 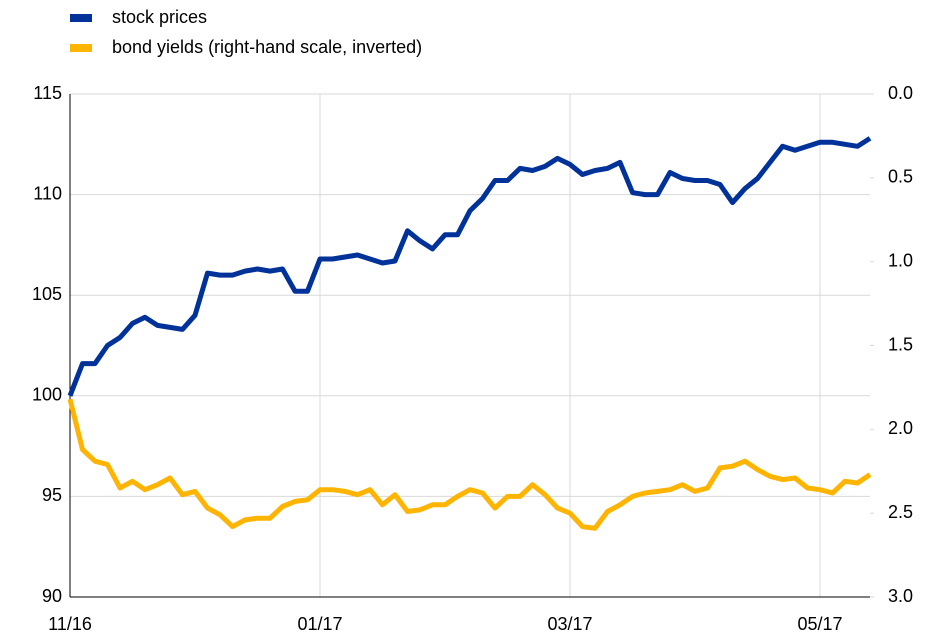 What do you see at coordinates (319, 624) in the screenshot?
I see `x-tick-label: 01/17` at bounding box center [319, 624].